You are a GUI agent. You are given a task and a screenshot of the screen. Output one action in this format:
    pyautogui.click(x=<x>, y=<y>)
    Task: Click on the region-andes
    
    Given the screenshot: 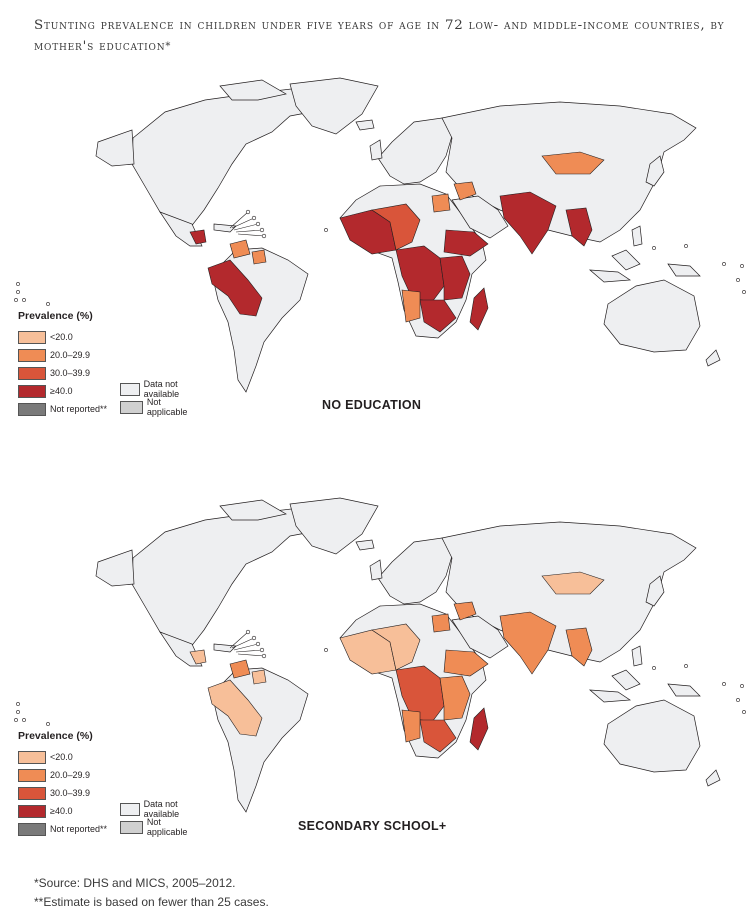 What is the action you would take?
    pyautogui.click(x=235, y=708)
    